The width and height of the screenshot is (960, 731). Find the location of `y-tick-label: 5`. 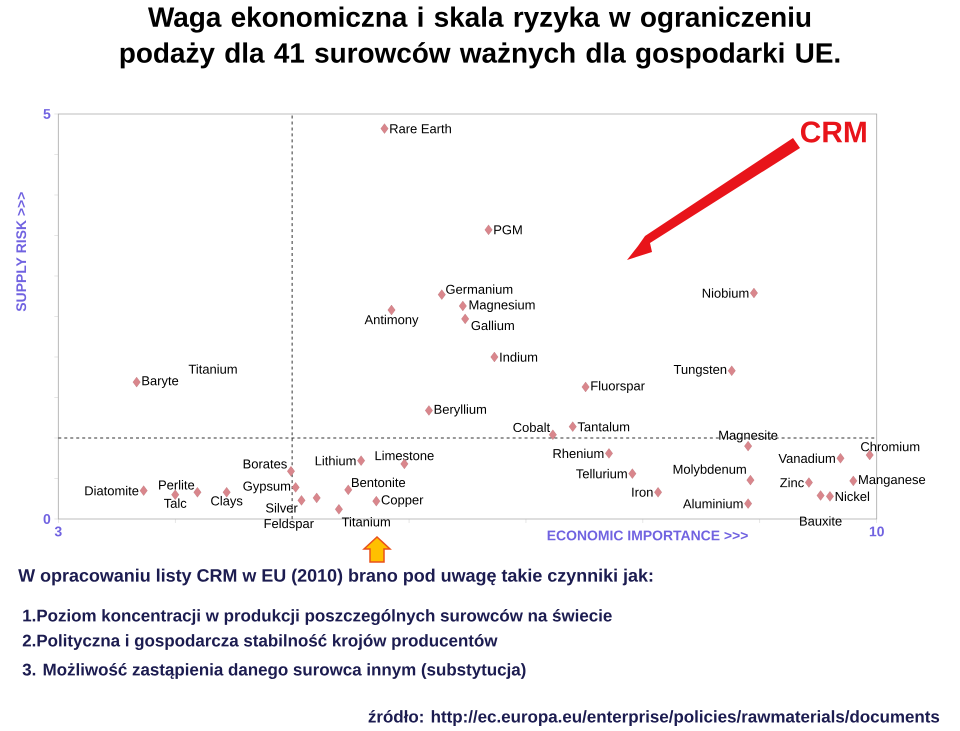

y-tick-label: 5 is located at coordinates (46, 114).